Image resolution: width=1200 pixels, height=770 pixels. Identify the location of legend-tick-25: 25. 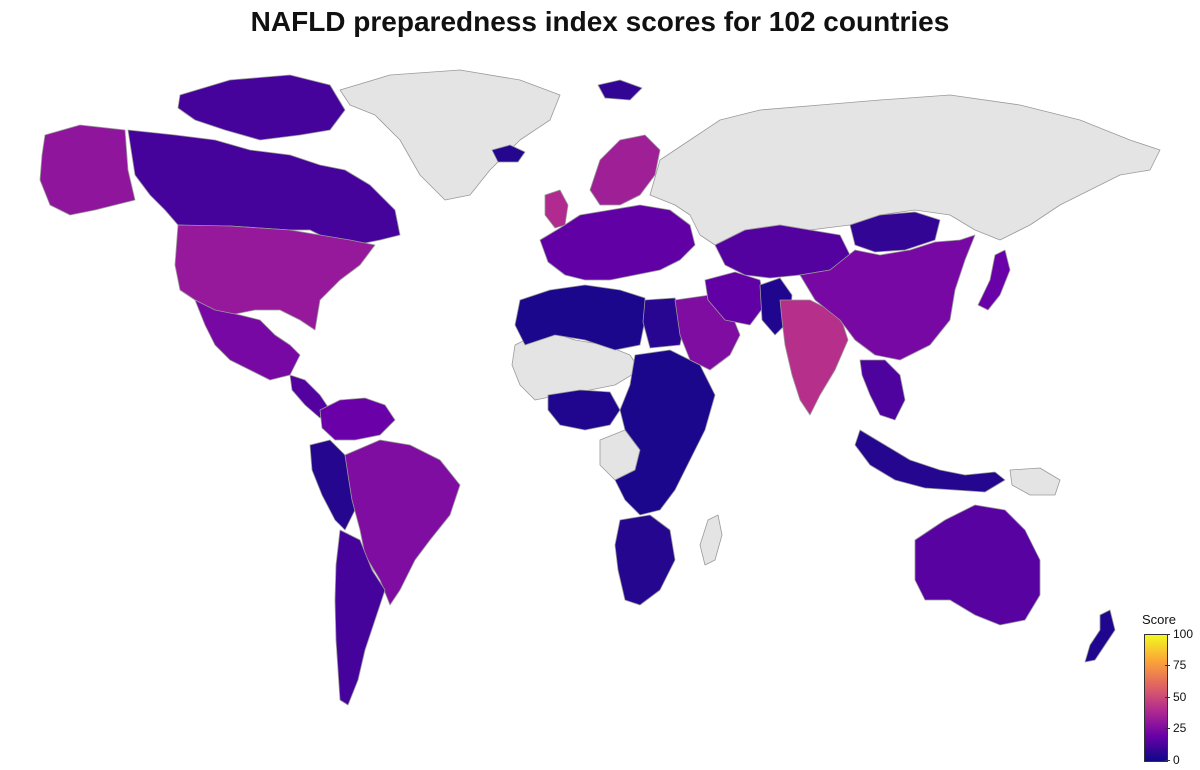
(1175, 728).